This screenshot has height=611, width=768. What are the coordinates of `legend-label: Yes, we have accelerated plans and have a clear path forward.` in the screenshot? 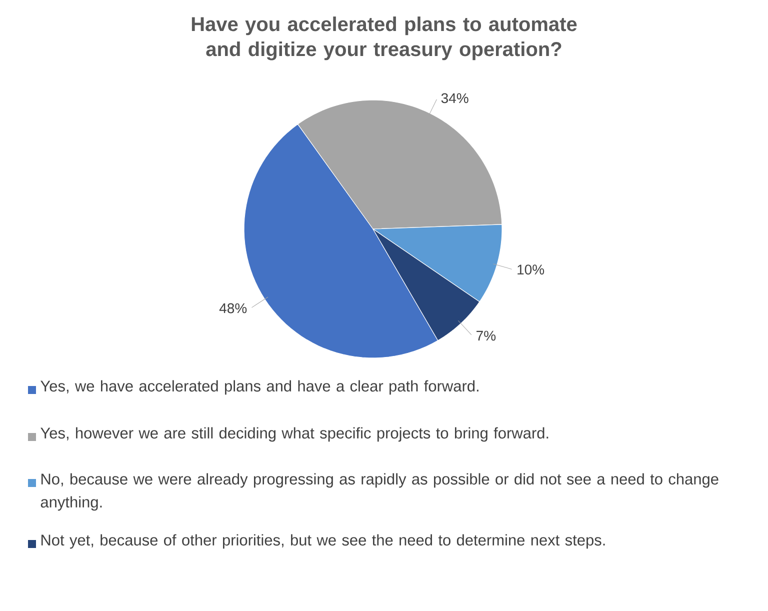 It's located at (259, 387).